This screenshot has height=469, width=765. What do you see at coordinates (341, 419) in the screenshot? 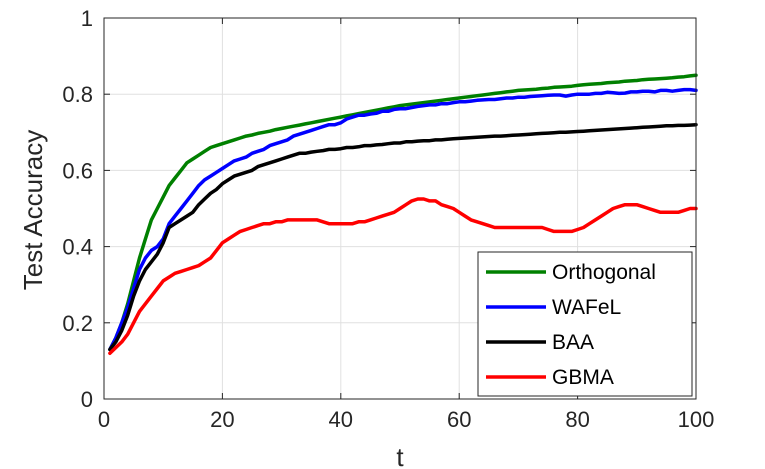
I see `x-tick-label: 40` at bounding box center [341, 419].